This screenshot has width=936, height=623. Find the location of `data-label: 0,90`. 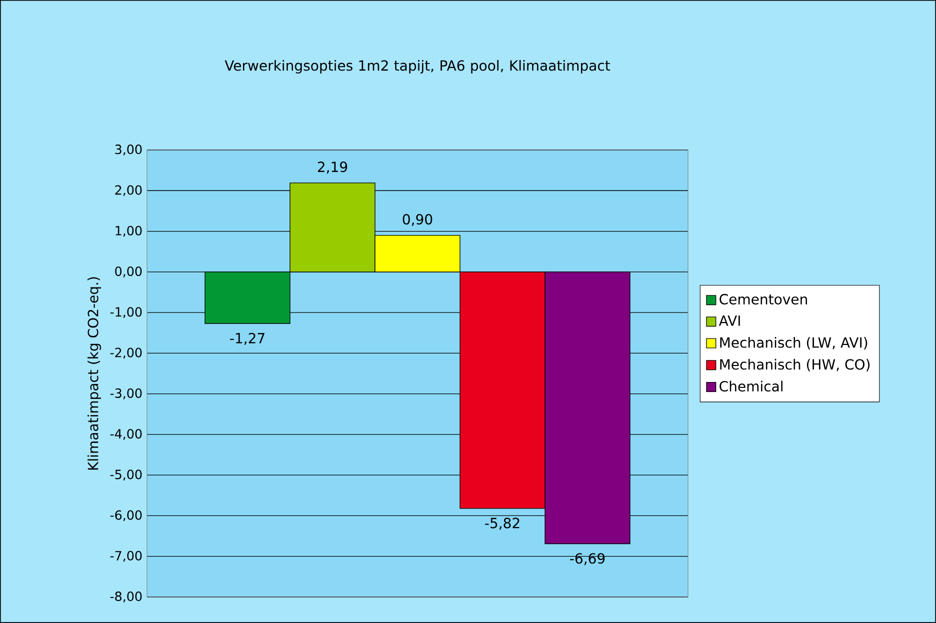

data-label: 0,90 is located at coordinates (417, 220).